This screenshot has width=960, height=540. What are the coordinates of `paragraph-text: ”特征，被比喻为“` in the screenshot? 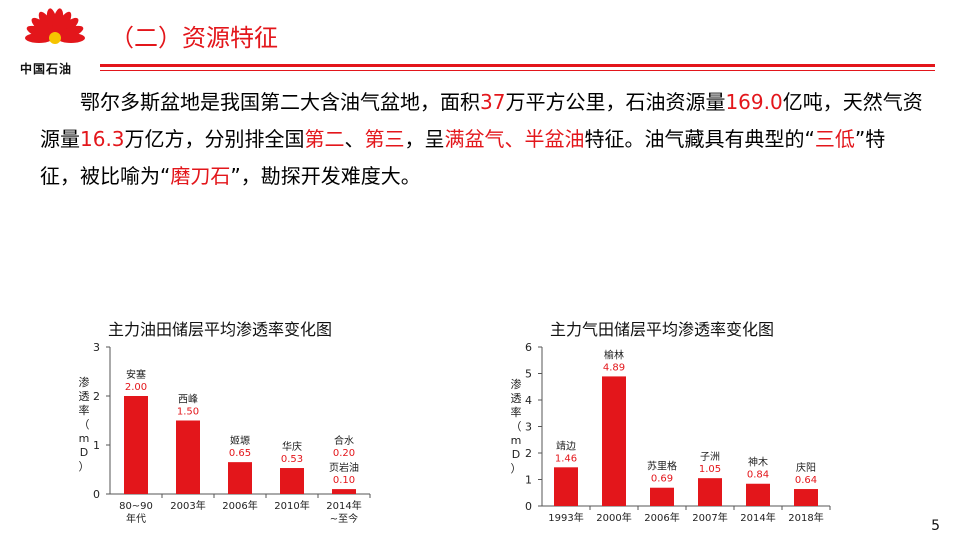 It's located at (463, 157).